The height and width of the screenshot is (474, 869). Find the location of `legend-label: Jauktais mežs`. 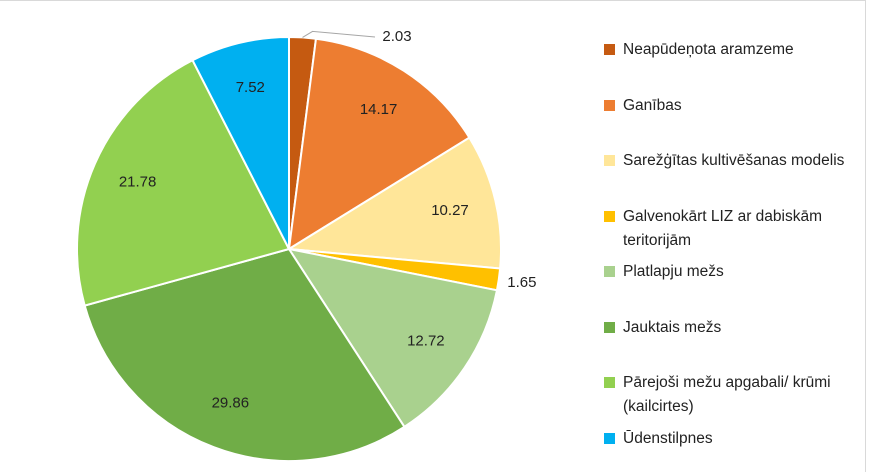

legend-label: Jauktais mežs is located at coordinates (672, 327).